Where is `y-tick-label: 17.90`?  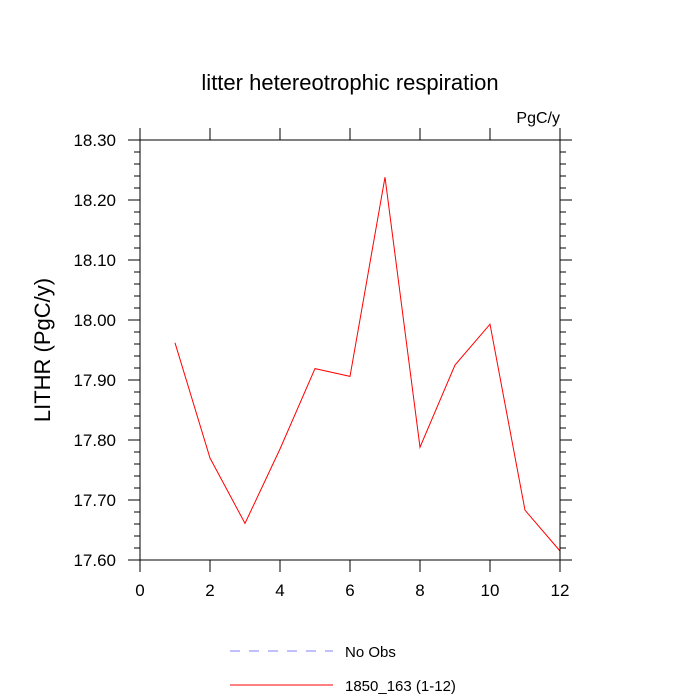 y-tick-label: 17.90 is located at coordinates (94, 380).